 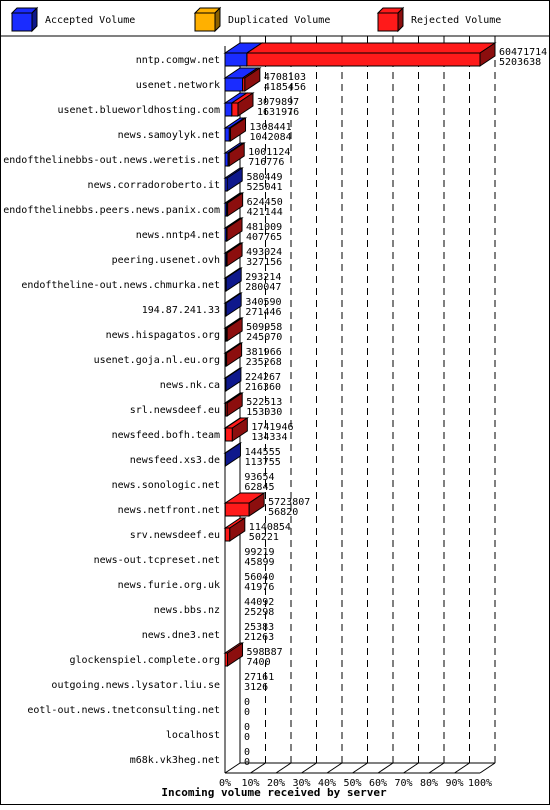 What do you see at coordinates (454, 783) in the screenshot?
I see `x-tick-label-90: 90%` at bounding box center [454, 783].